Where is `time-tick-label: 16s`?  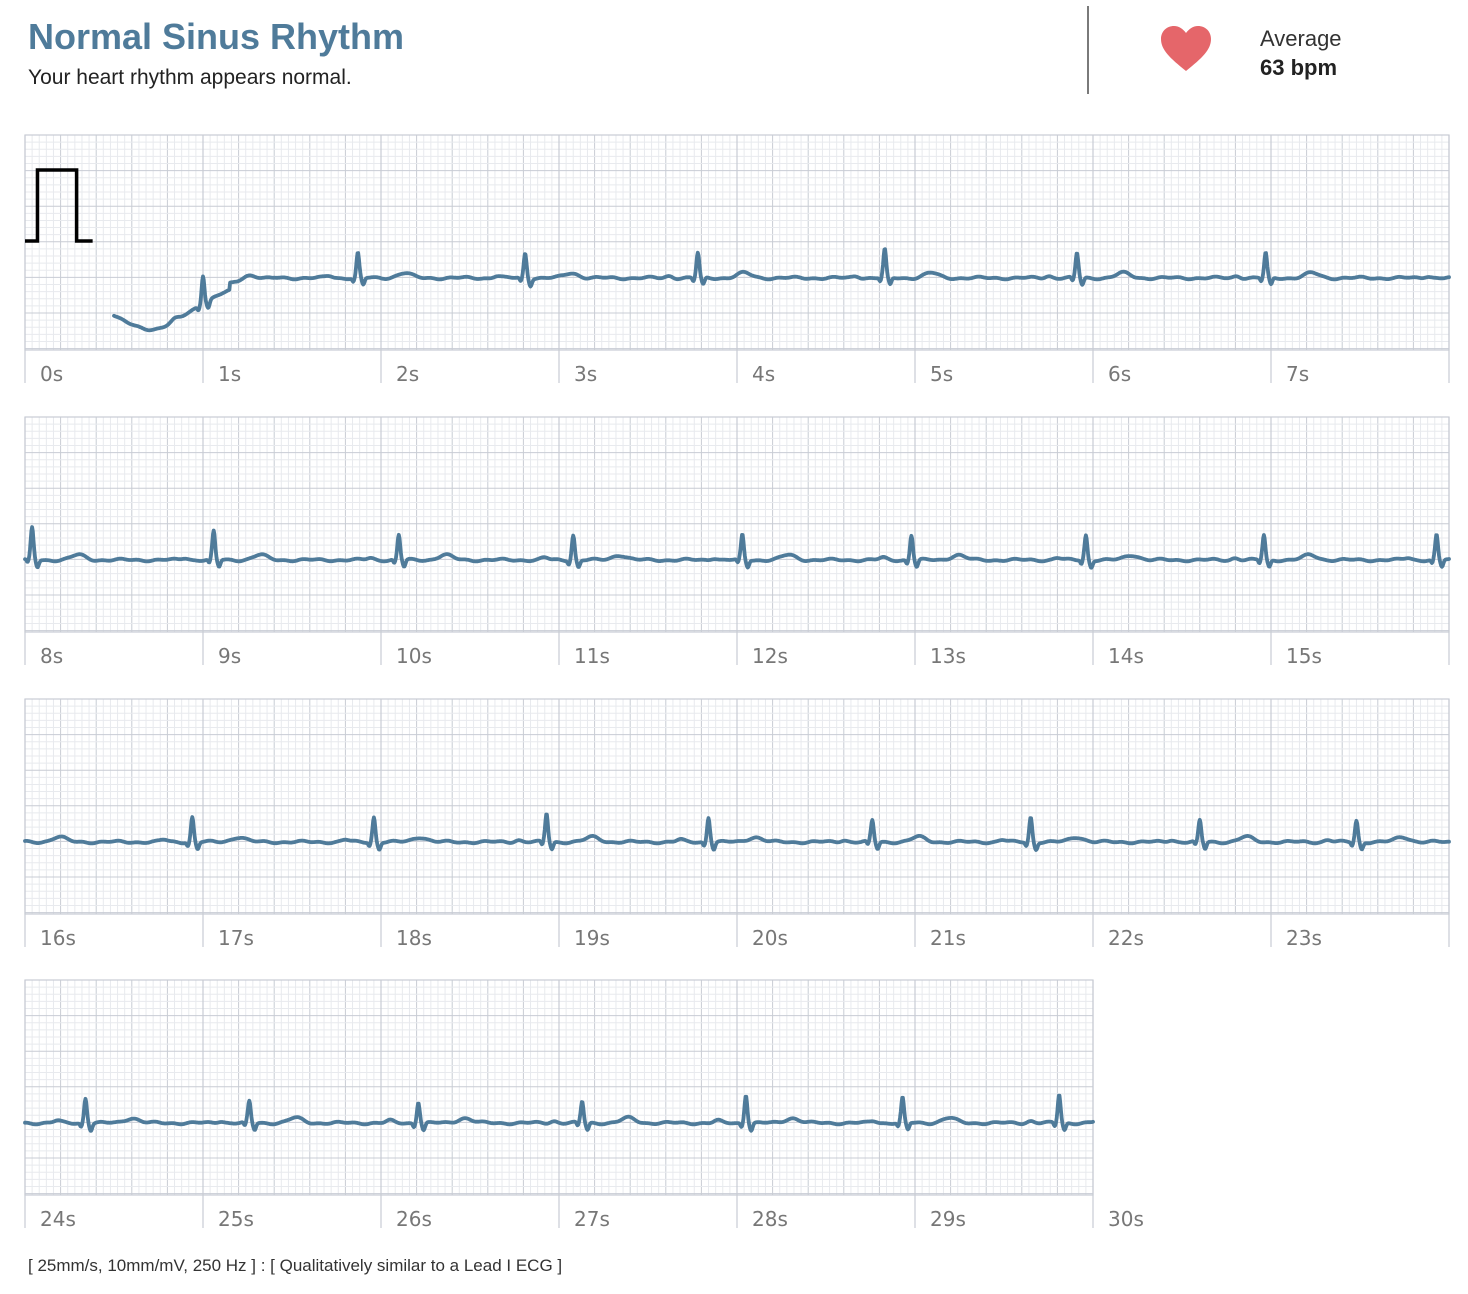
time-tick-label: 16s is located at coordinates (58, 938).